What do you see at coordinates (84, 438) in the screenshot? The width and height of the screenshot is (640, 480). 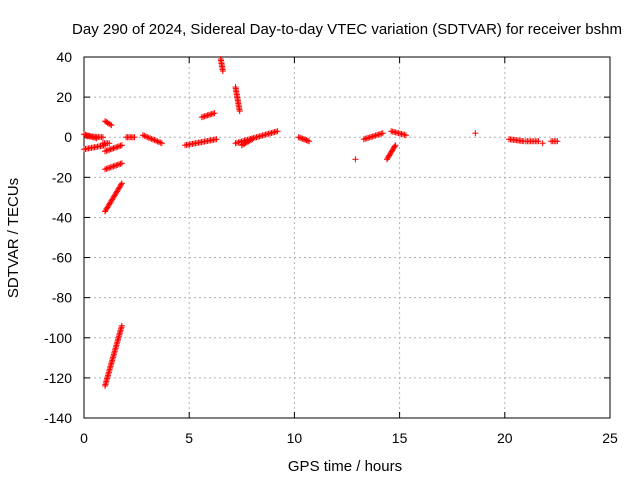 I see `x-tick-label: 0` at bounding box center [84, 438].